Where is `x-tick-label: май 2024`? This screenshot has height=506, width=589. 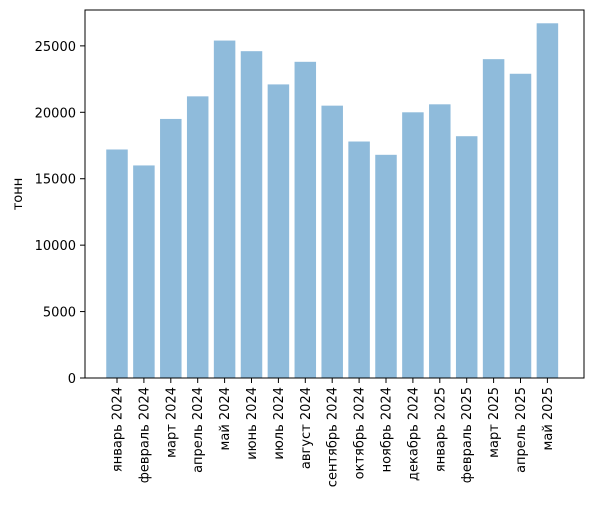 x-tick-label: май 2024 is located at coordinates (225, 418).